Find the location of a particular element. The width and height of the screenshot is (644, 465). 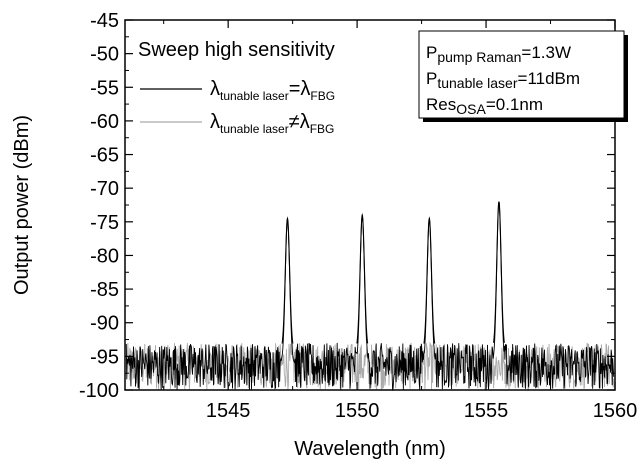

x-axis-label: Wavelength (nm) is located at coordinates (370, 449).